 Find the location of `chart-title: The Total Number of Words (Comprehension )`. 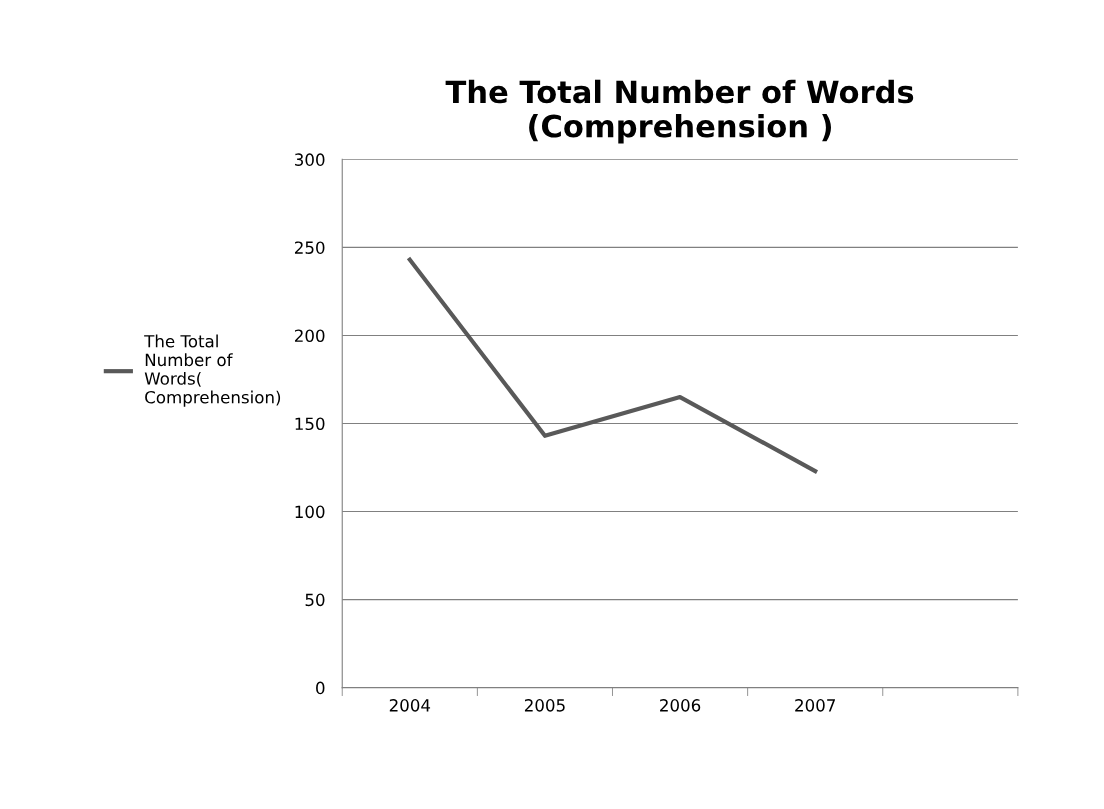

chart-title: The Total Number of Words (Comprehension ) is located at coordinates (679, 111).